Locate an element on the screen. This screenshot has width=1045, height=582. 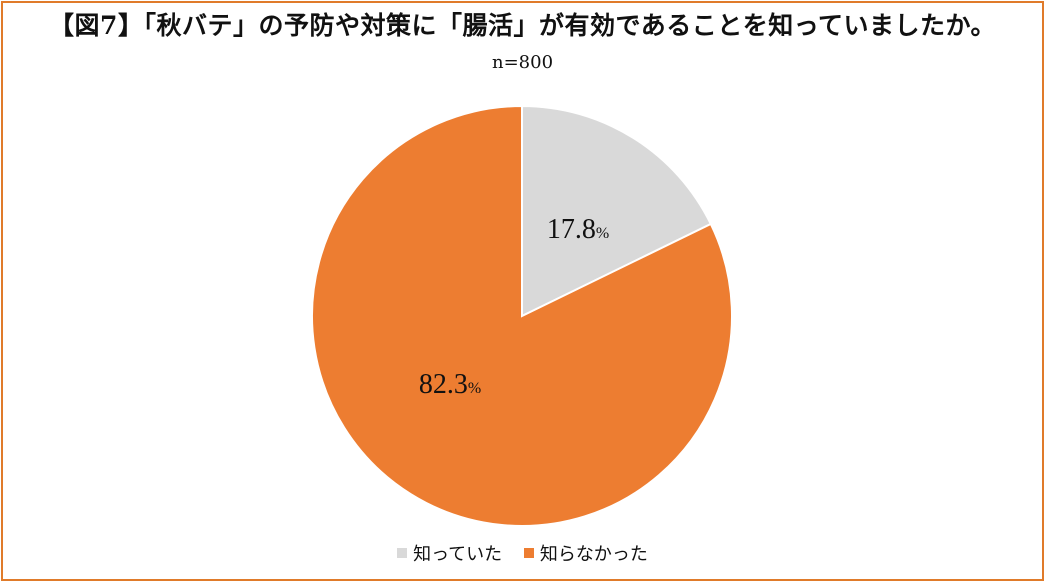
pie-labels: 17.8% 82.3% is located at coordinates (514, 307).